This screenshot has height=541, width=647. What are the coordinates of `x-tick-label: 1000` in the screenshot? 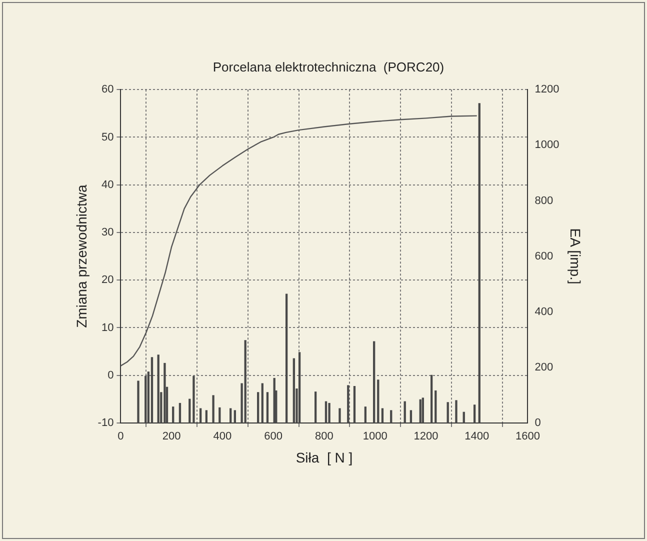 It's located at (375, 436).